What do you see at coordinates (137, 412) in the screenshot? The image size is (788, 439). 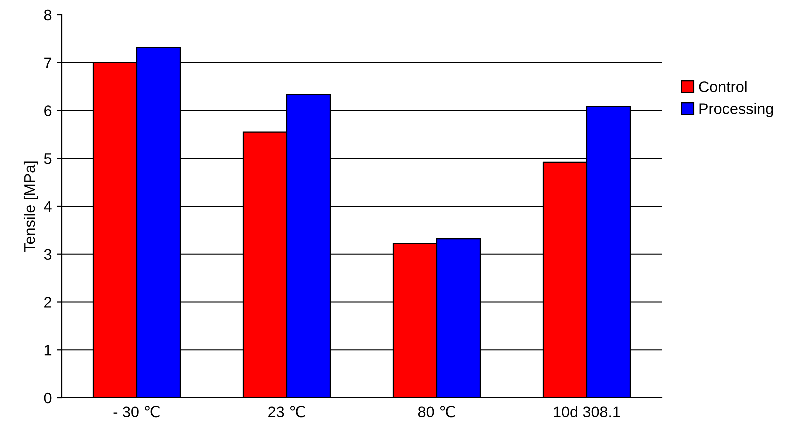 I see `x-tick-label: - 30 ℃` at bounding box center [137, 412].